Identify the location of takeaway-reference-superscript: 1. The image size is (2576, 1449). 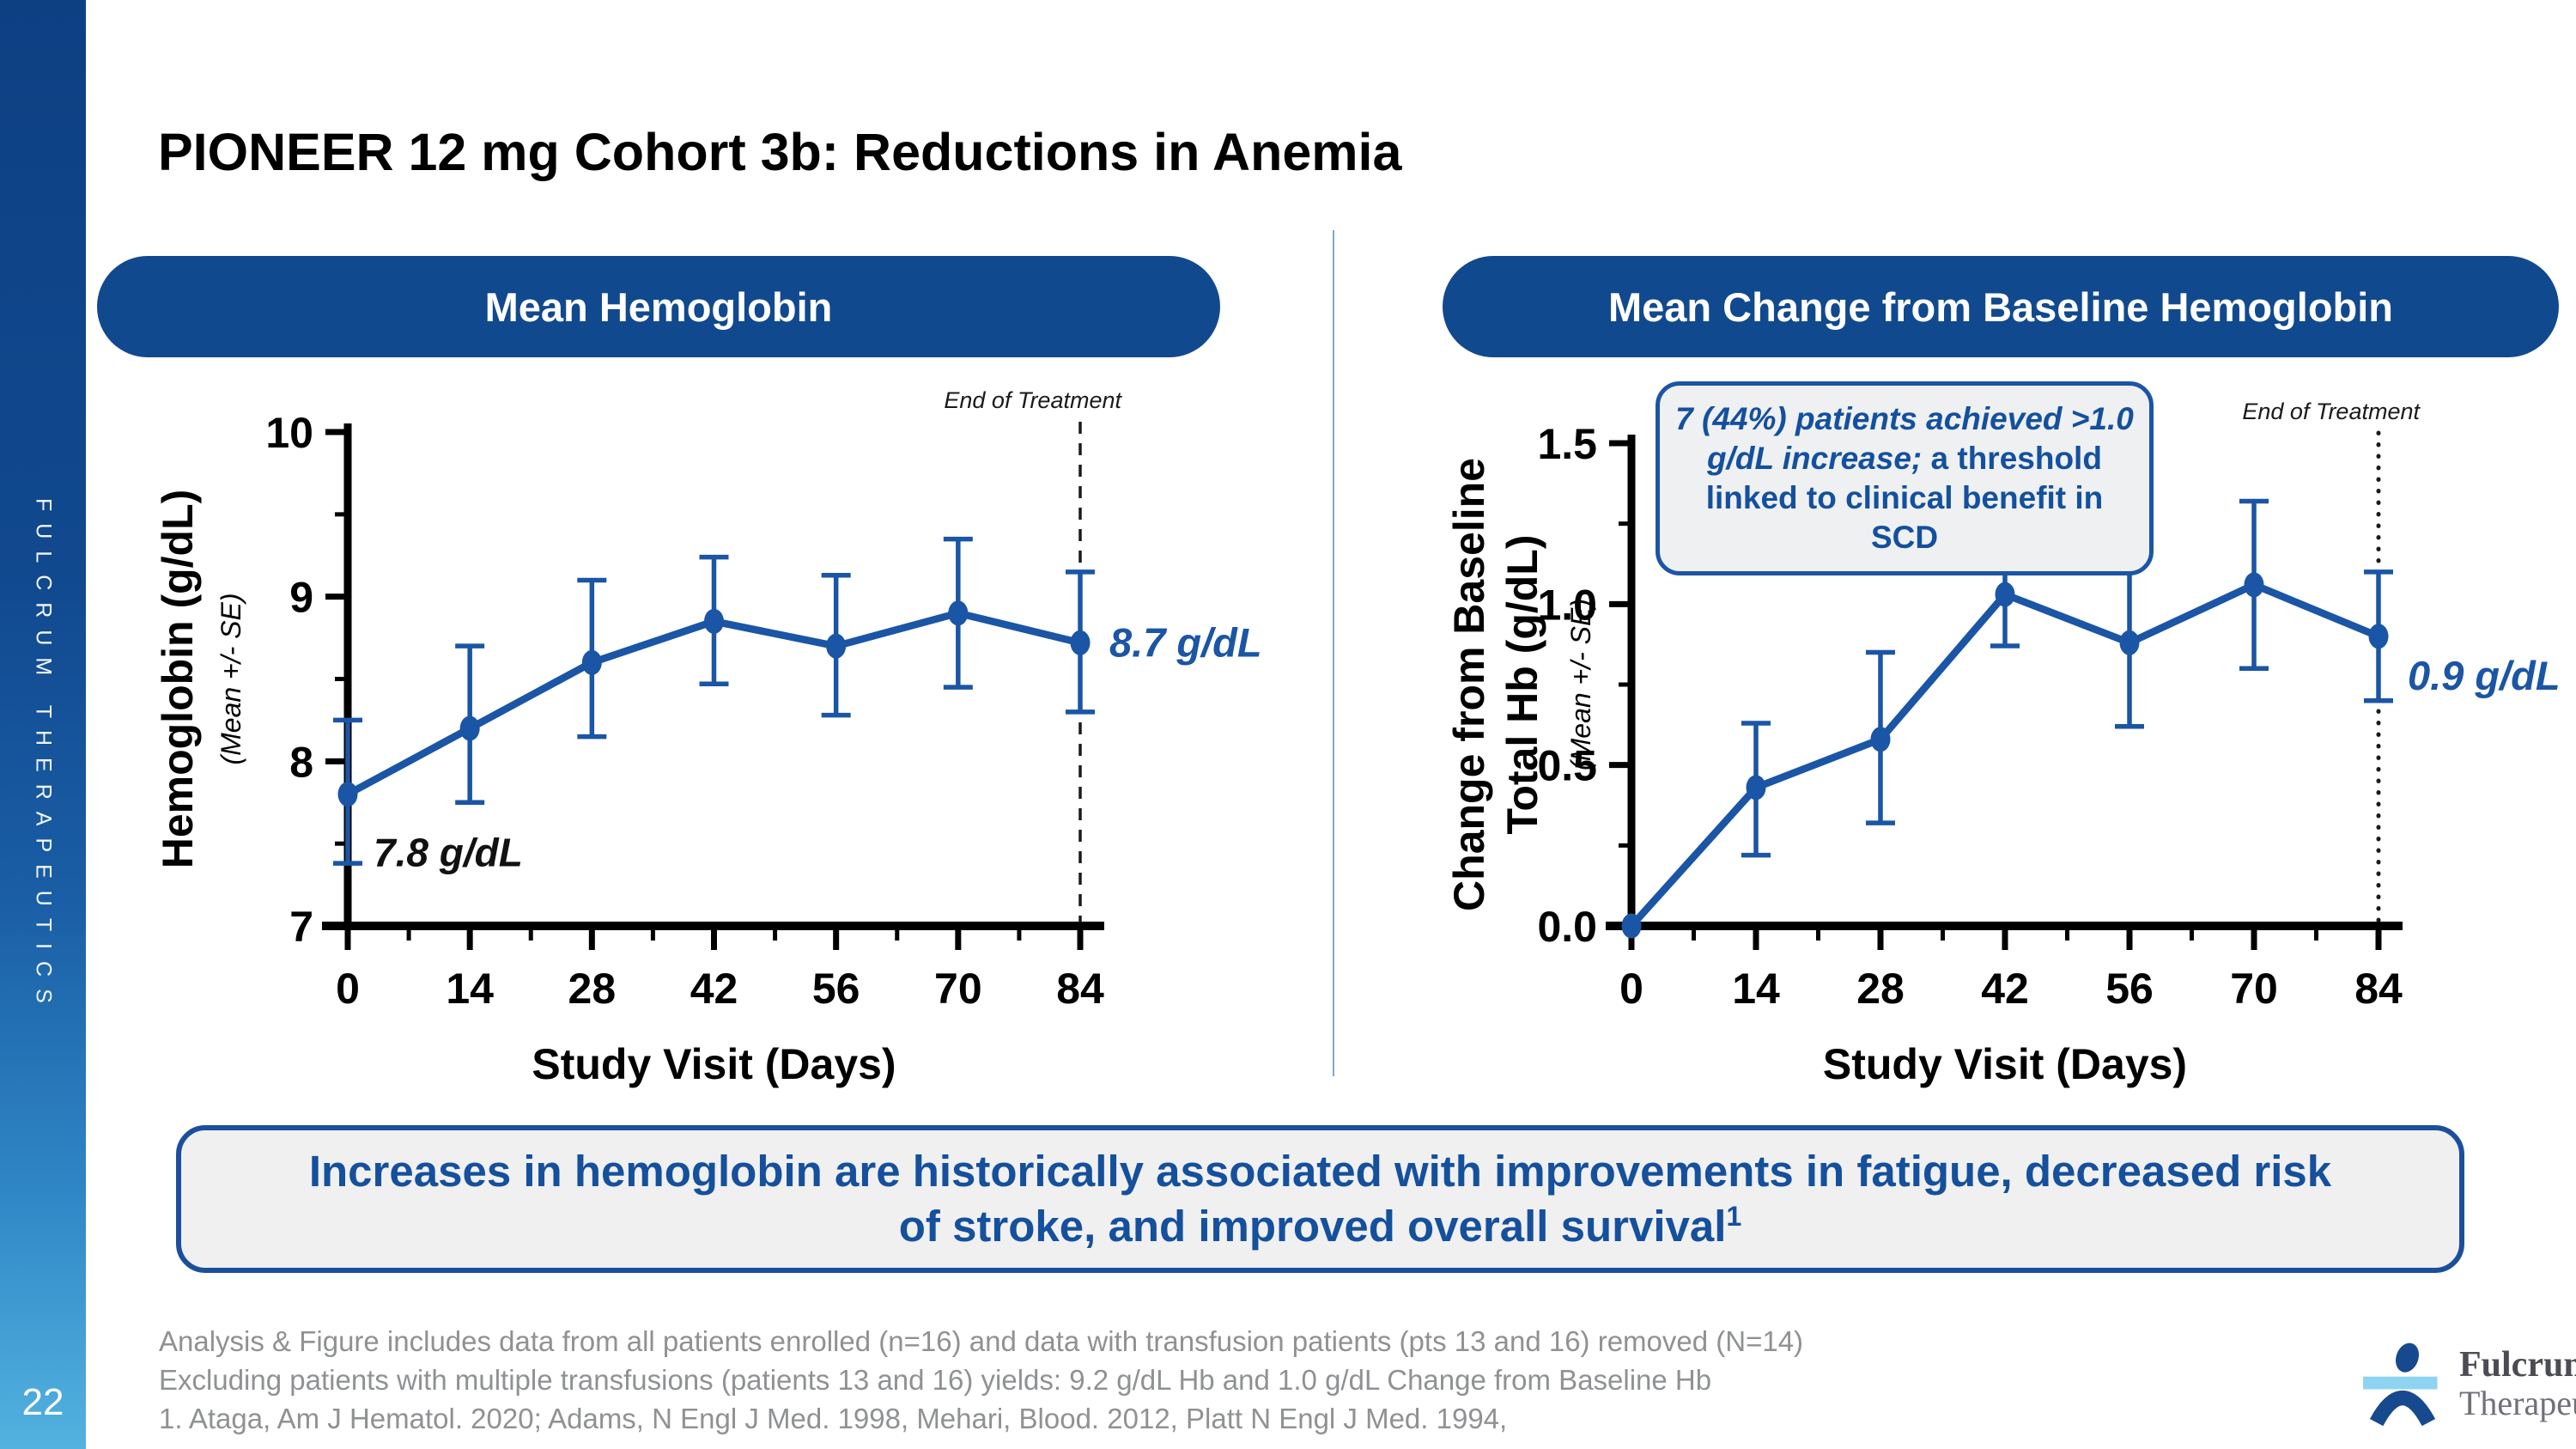
(1734, 1216).